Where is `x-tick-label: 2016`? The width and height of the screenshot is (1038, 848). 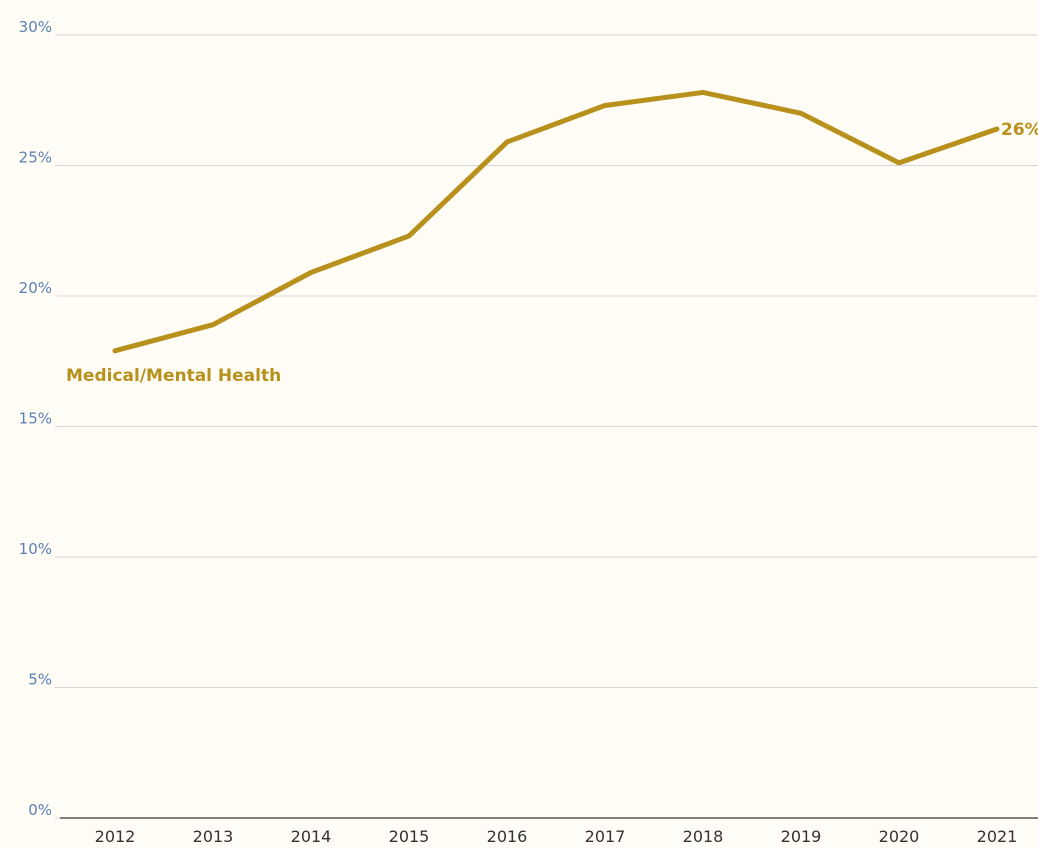 x-tick-label: 2016 is located at coordinates (507, 836).